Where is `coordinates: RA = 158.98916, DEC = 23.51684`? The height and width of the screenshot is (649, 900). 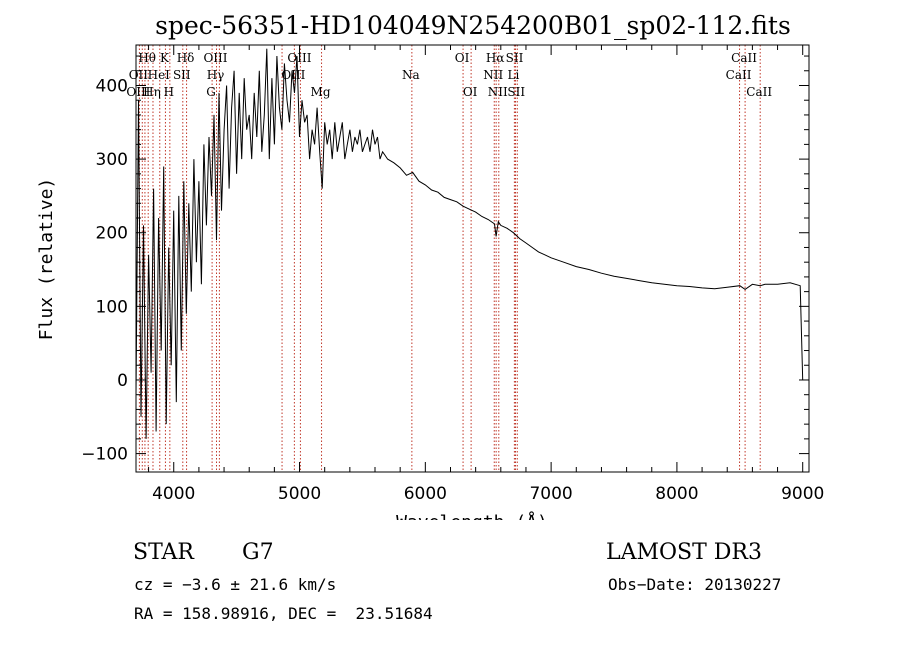 coordinates: RA = 158.98916, DEC = 23.51684 is located at coordinates (283, 613).